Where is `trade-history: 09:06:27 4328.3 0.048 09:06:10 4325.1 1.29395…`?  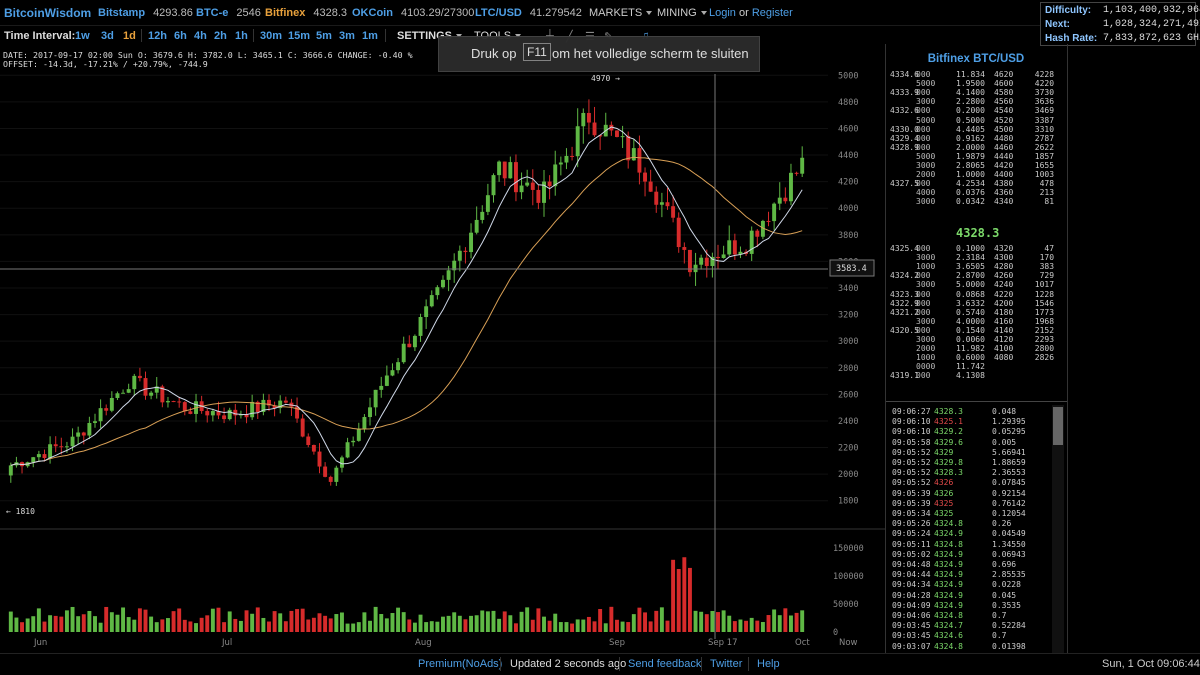 trade-history: 09:06:27 4328.3 0.048 09:06:10 4325.1 1.29395… is located at coordinates (976, 529).